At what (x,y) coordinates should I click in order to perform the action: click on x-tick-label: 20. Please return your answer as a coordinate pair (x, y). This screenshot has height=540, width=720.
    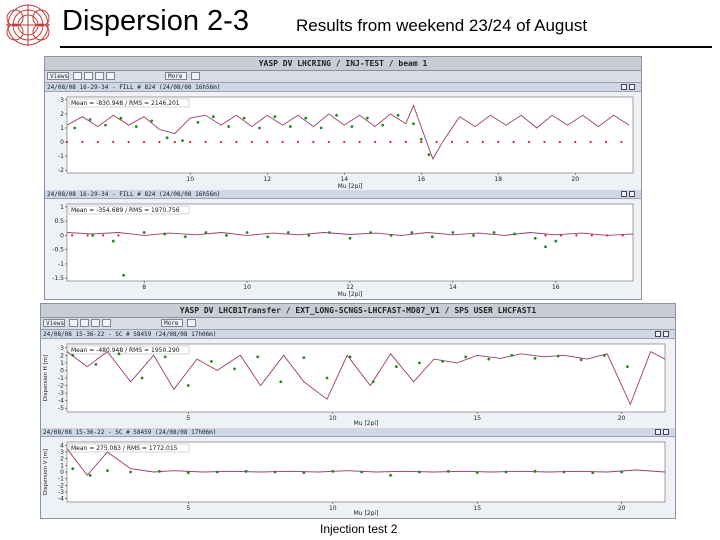
    Looking at the image, I should click on (622, 508).